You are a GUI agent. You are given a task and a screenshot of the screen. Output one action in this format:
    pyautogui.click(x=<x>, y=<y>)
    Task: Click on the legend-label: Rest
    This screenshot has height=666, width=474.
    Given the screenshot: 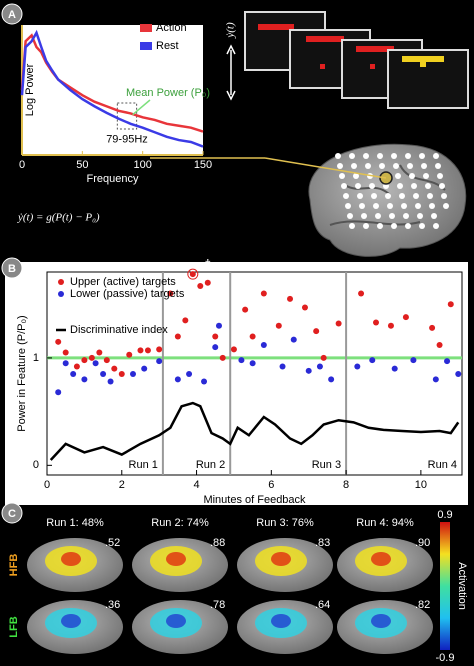 What is the action you would take?
    pyautogui.click(x=167, y=46)
    